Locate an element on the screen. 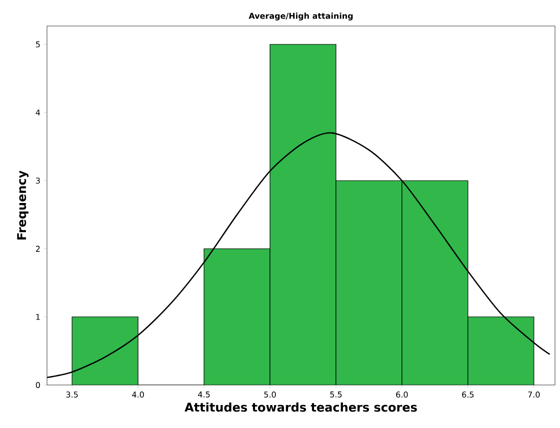 The image size is (560, 428). x-tick-label: 5.5 is located at coordinates (336, 395).